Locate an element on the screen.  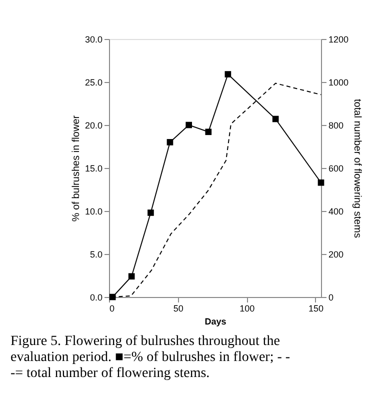
y2-tick-label: 1200 is located at coordinates (338, 39).